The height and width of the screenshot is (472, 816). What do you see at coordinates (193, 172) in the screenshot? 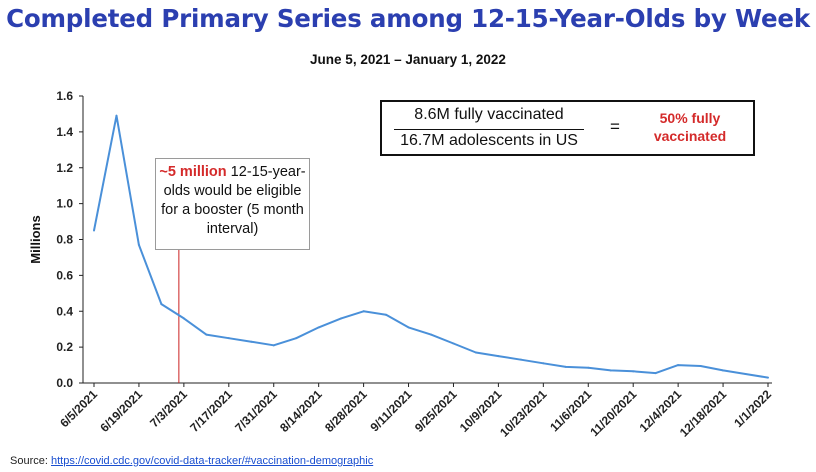
I see `booster-highlight-count: ~5 million` at bounding box center [193, 172].